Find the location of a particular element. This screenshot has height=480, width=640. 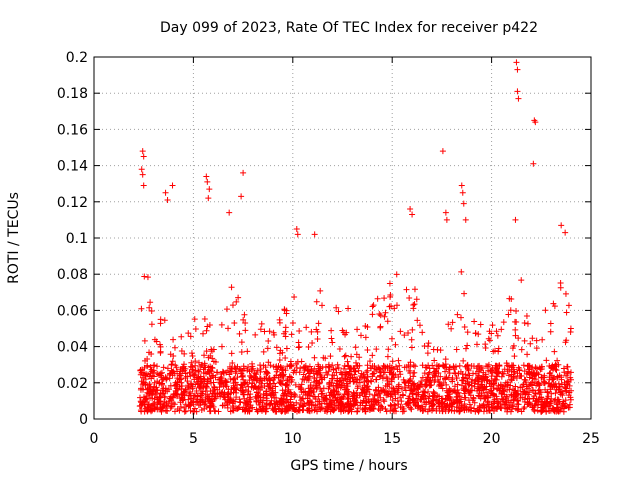

x-tick-label: 15 is located at coordinates (392, 439).